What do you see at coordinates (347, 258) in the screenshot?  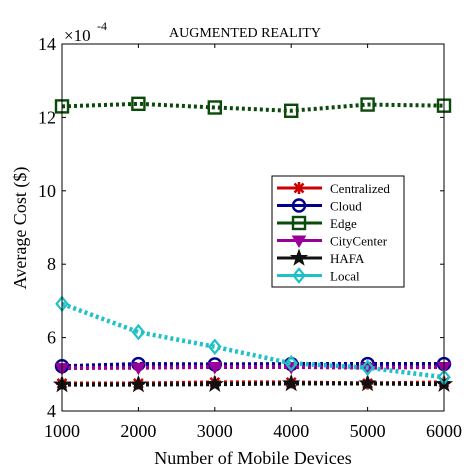 I see `legend-label: HAFA` at bounding box center [347, 258].